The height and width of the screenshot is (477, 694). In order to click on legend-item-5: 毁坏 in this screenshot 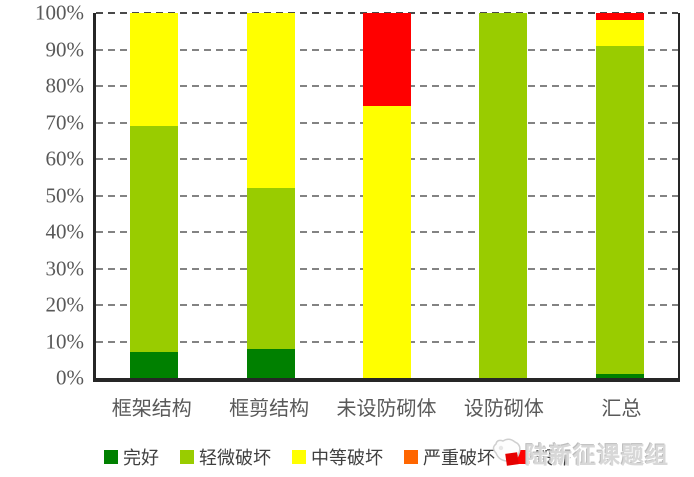, I will do `click(543, 457)`.